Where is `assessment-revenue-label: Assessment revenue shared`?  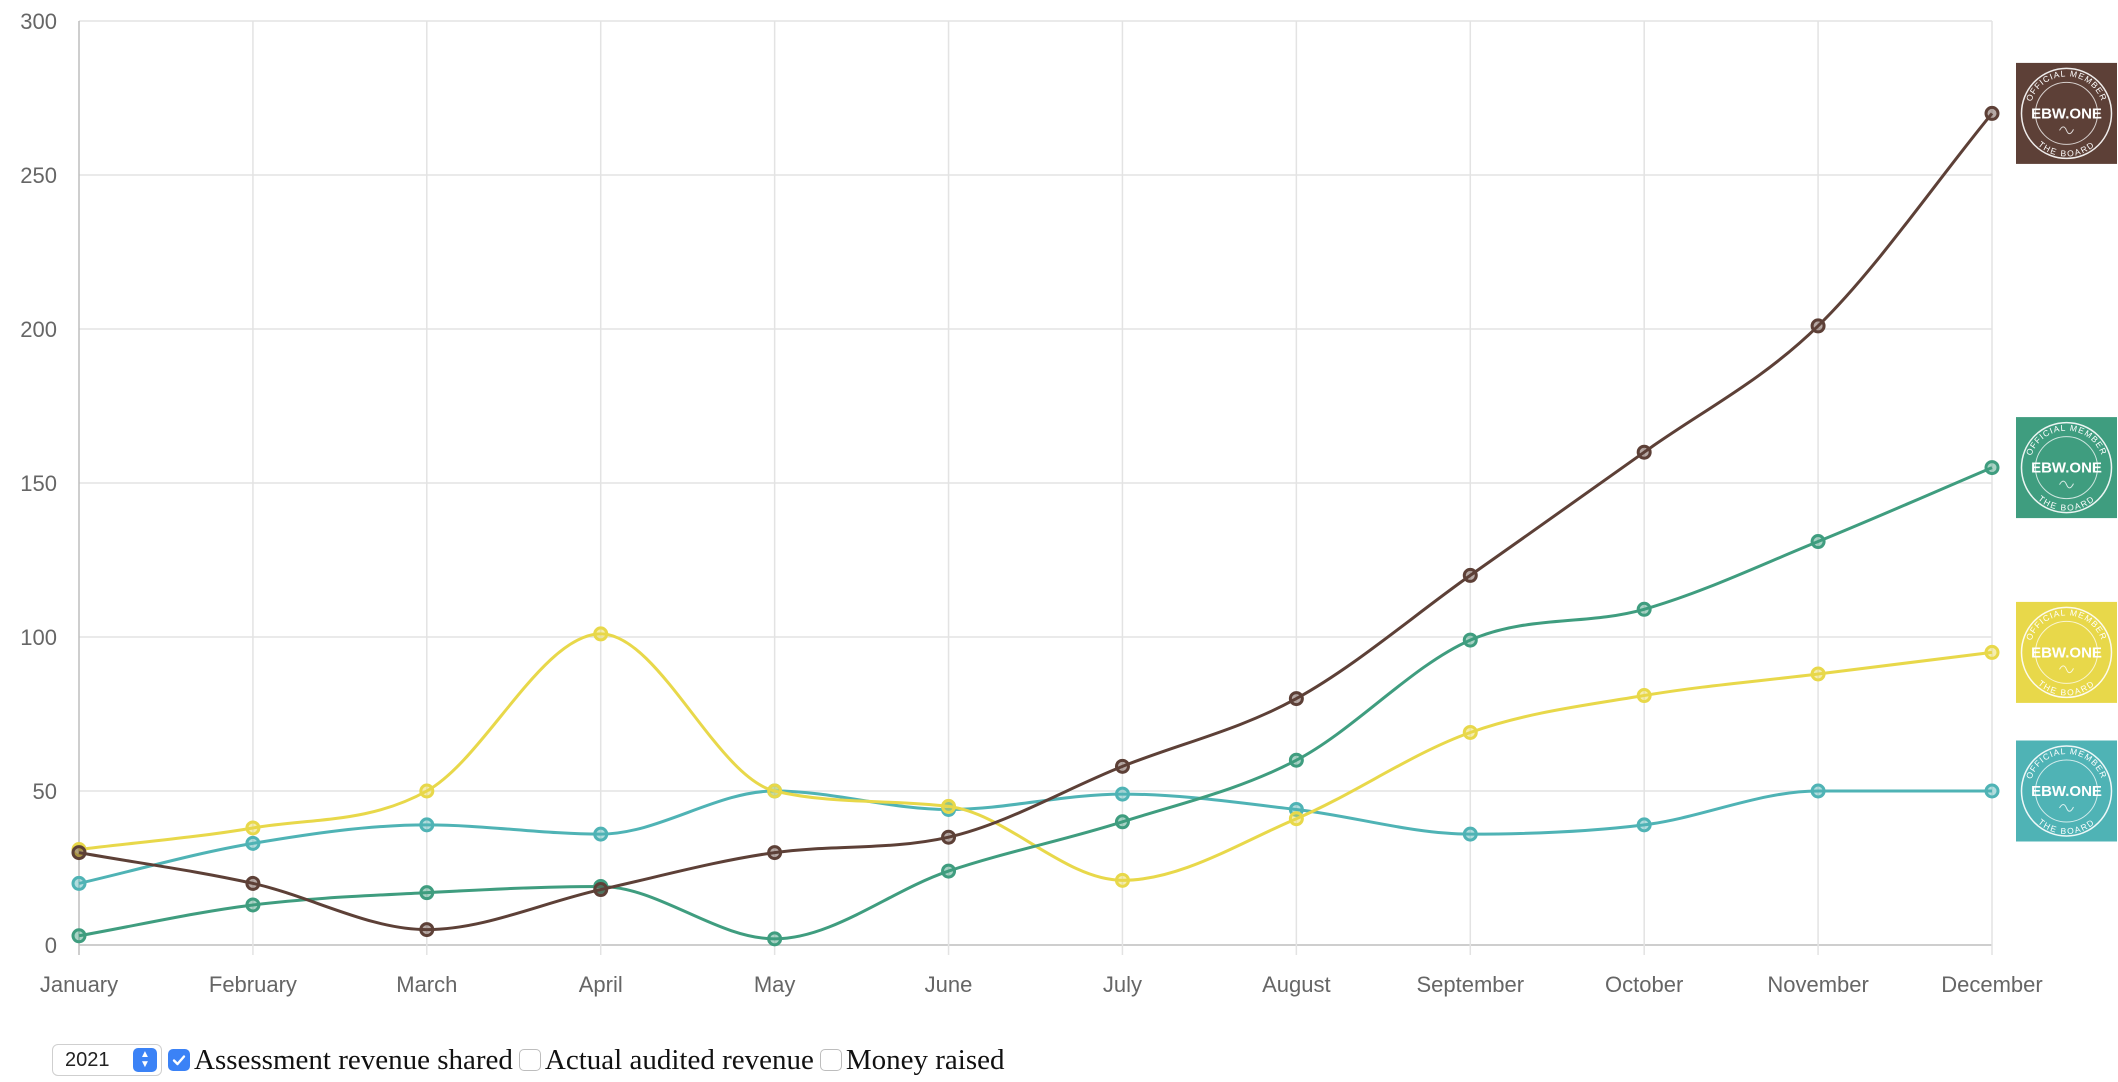 assessment-revenue-label: Assessment revenue shared is located at coordinates (353, 1059).